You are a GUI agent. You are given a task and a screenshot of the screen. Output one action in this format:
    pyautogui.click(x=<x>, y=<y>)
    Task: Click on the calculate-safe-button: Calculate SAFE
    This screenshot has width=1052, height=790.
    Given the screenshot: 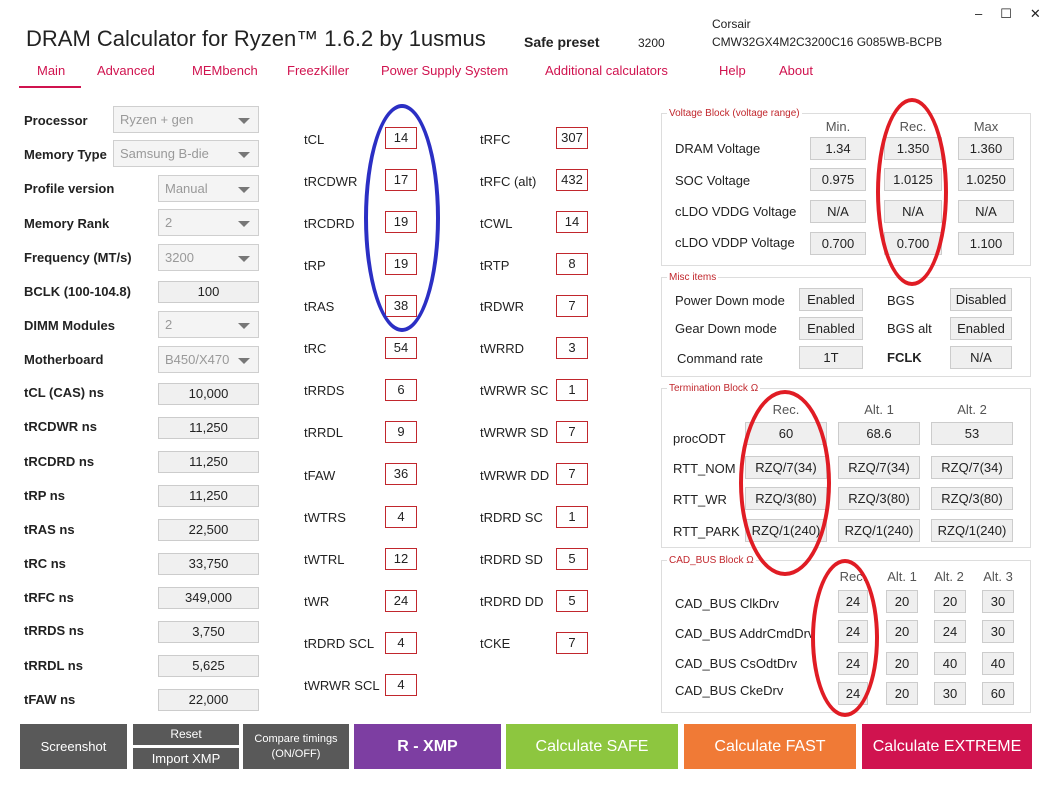 What is the action you would take?
    pyautogui.click(x=592, y=746)
    